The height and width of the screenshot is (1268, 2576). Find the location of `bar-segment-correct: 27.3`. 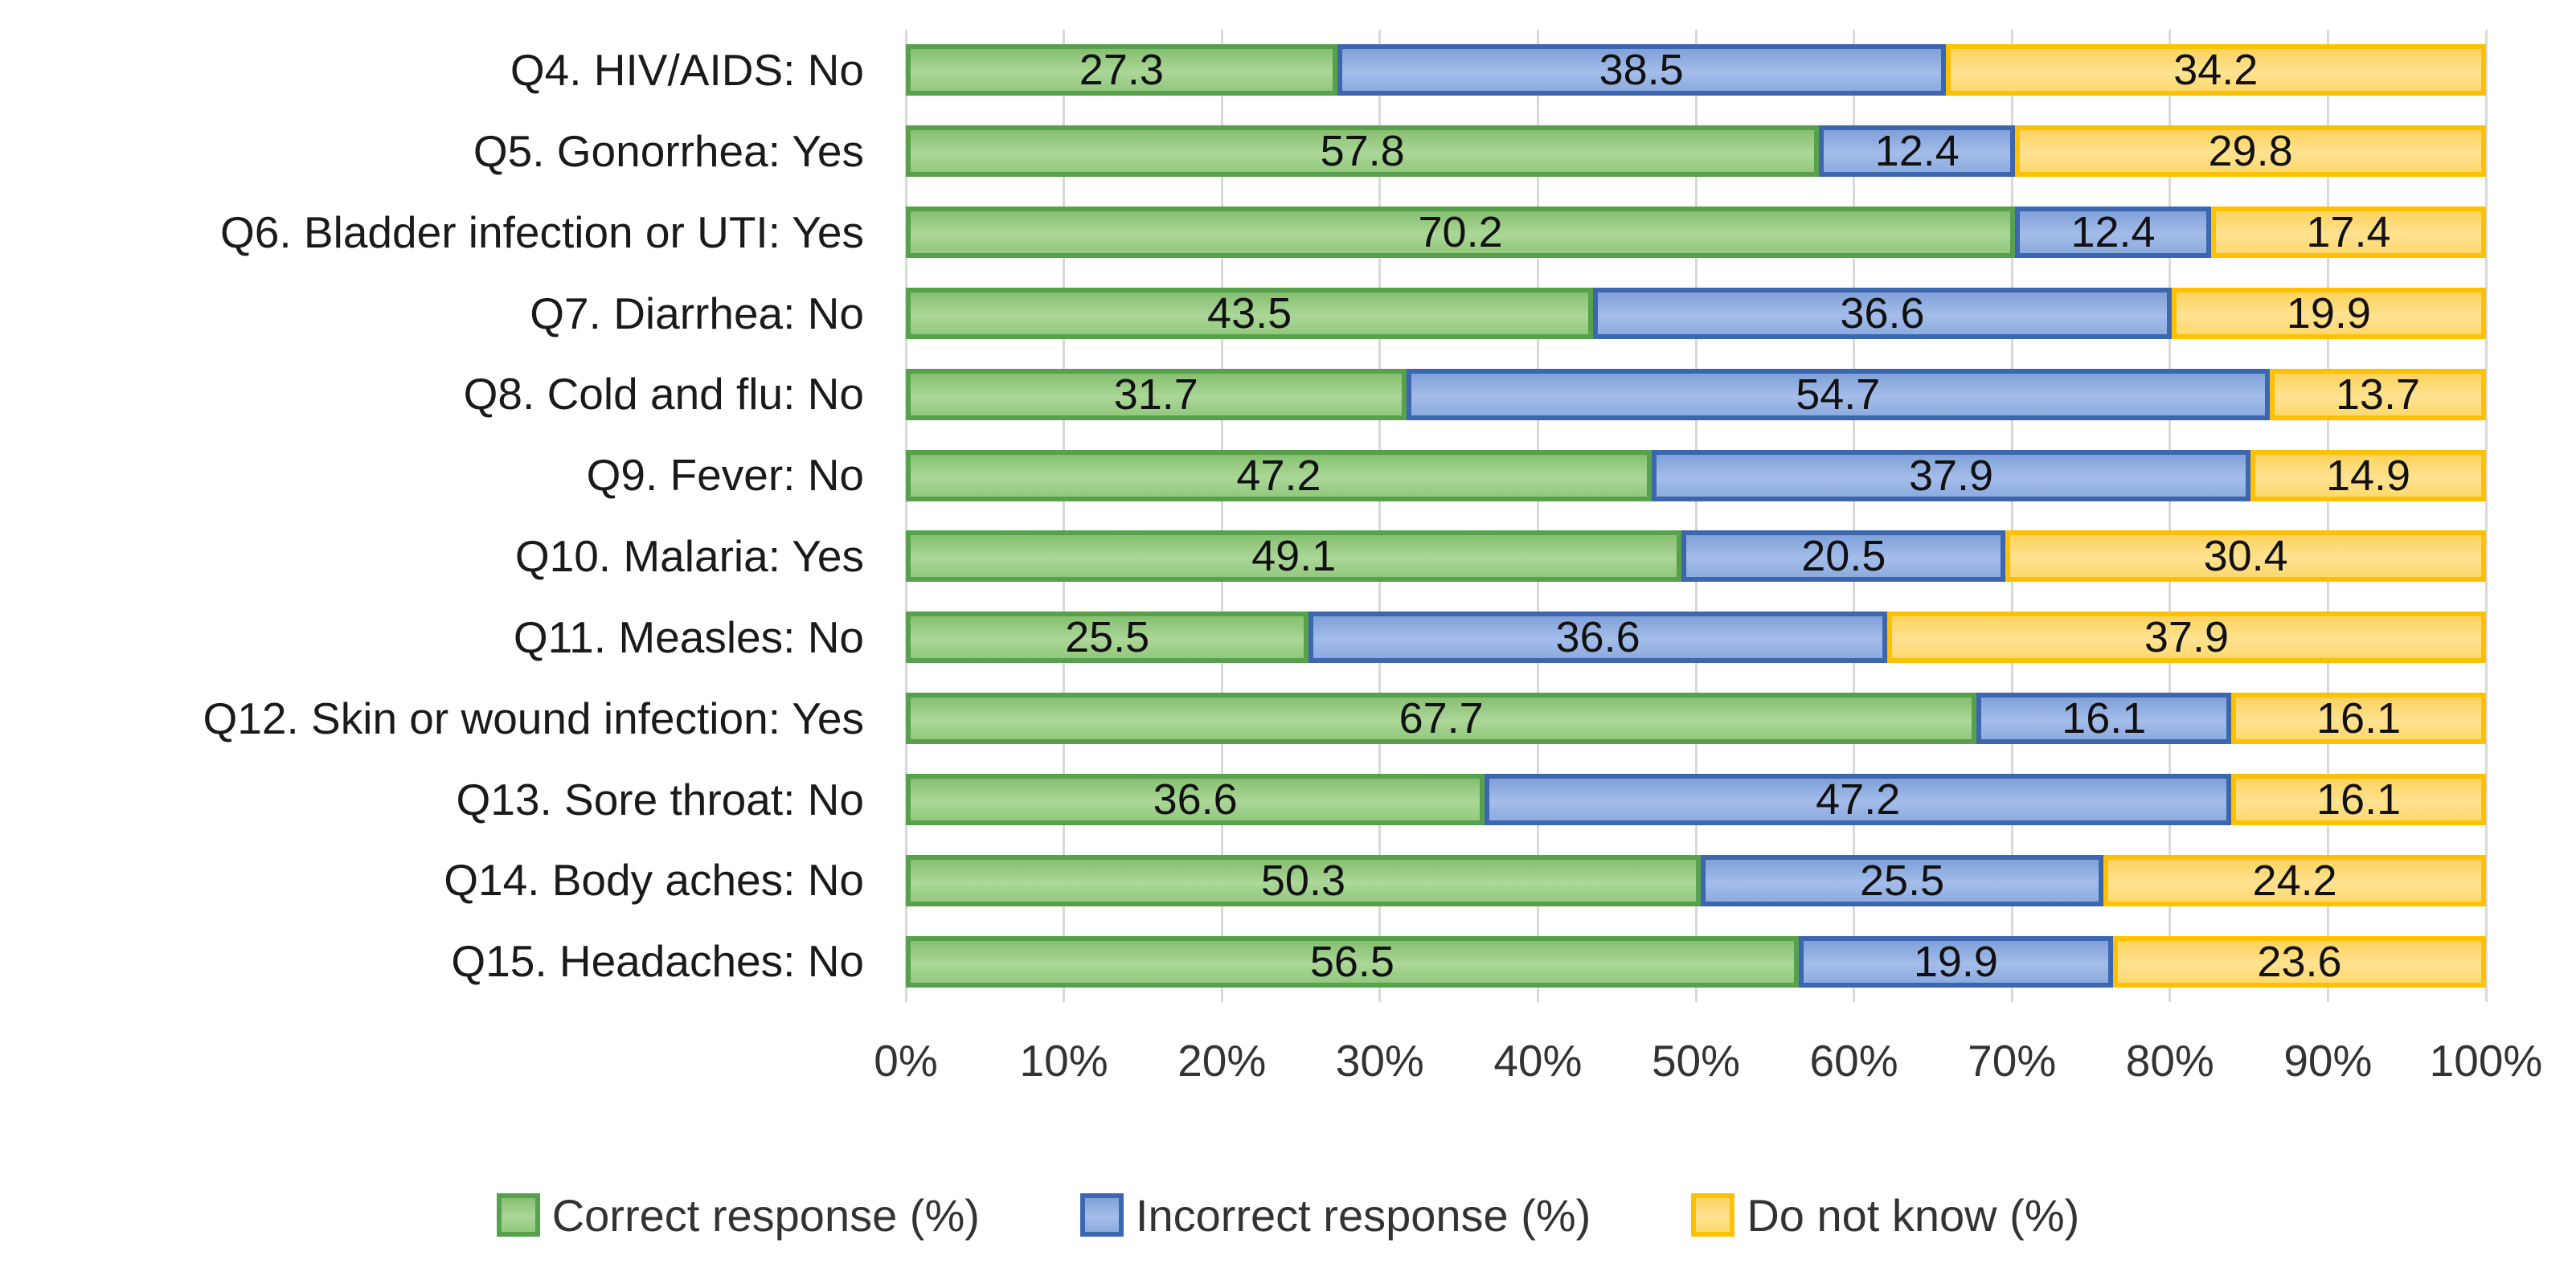

bar-segment-correct: 27.3 is located at coordinates (1121, 70).